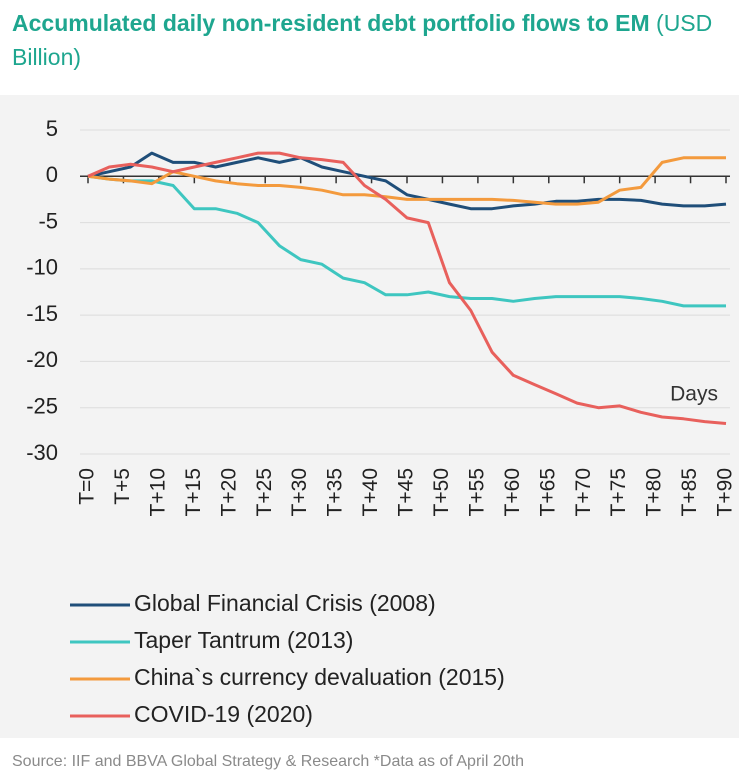 The image size is (739, 776). Describe the element at coordinates (42, 452) in the screenshot. I see `y-tick-label: -30` at that location.